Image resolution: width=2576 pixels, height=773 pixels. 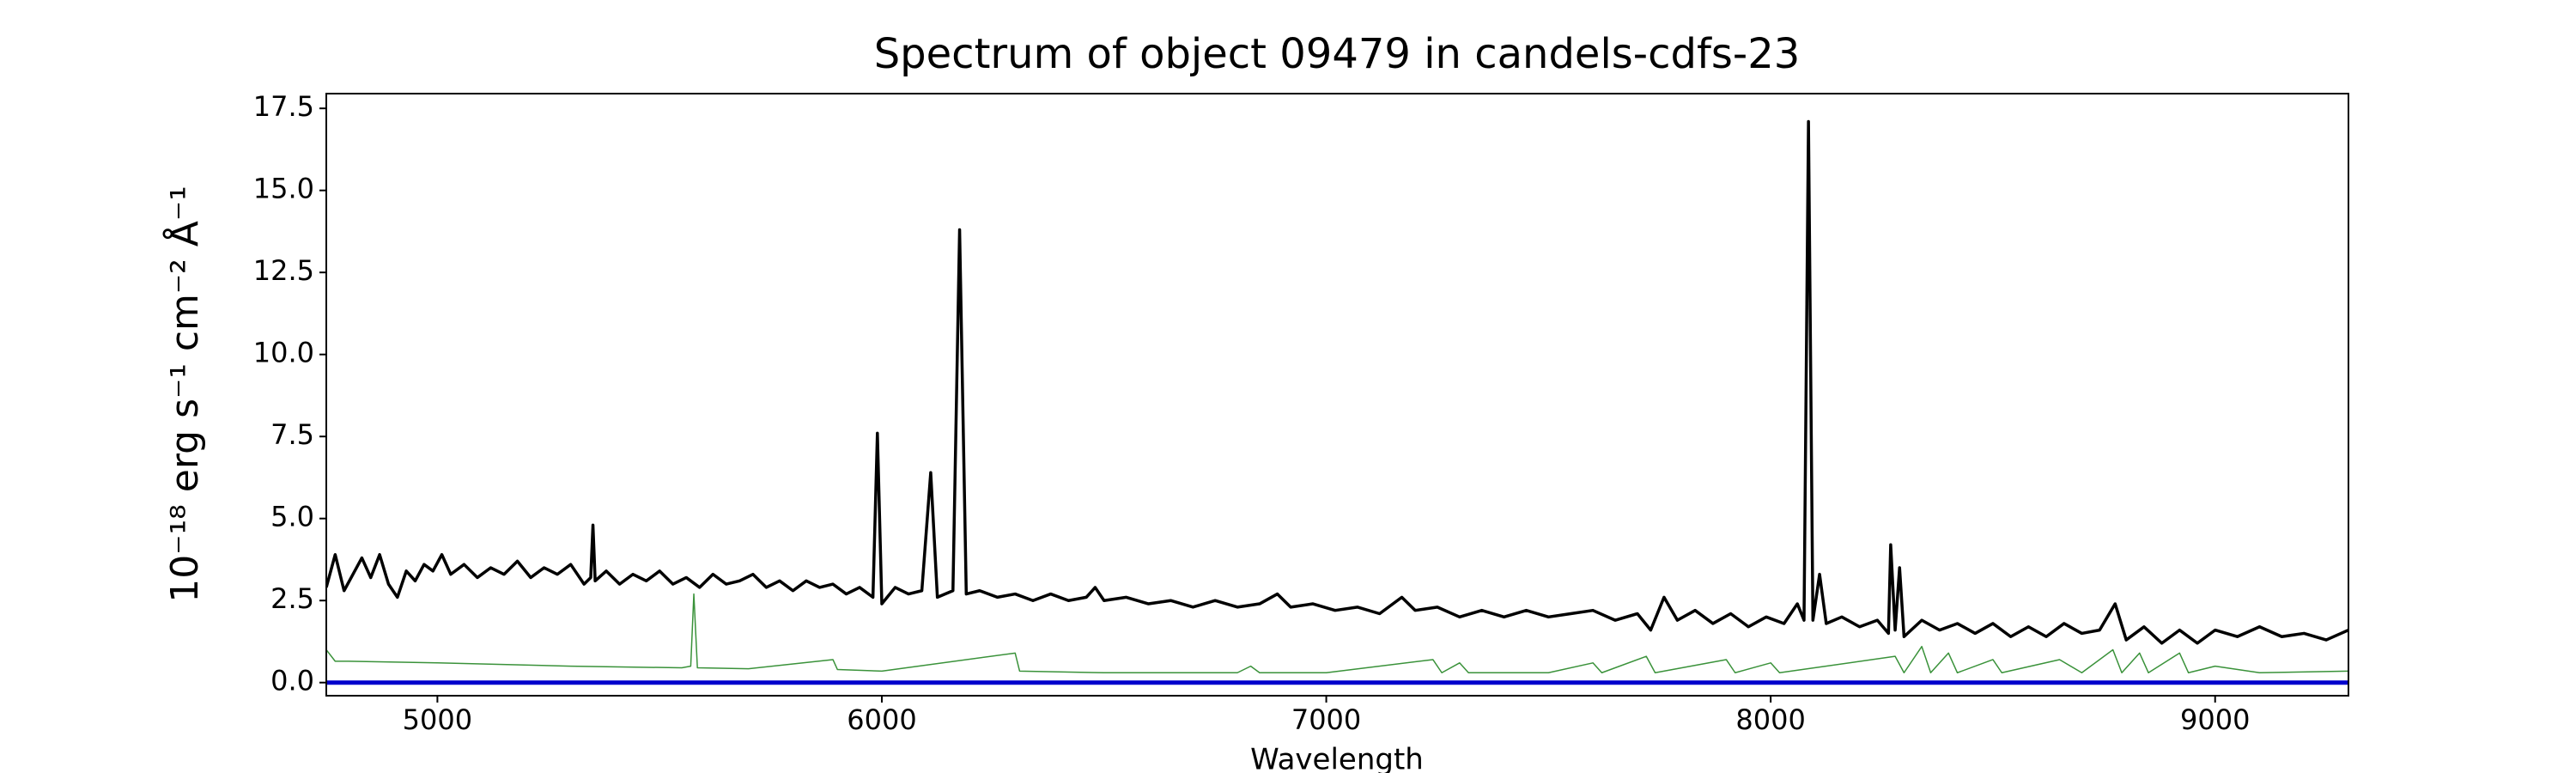 I want to click on x-tick-label: 5000, so click(x=438, y=719).